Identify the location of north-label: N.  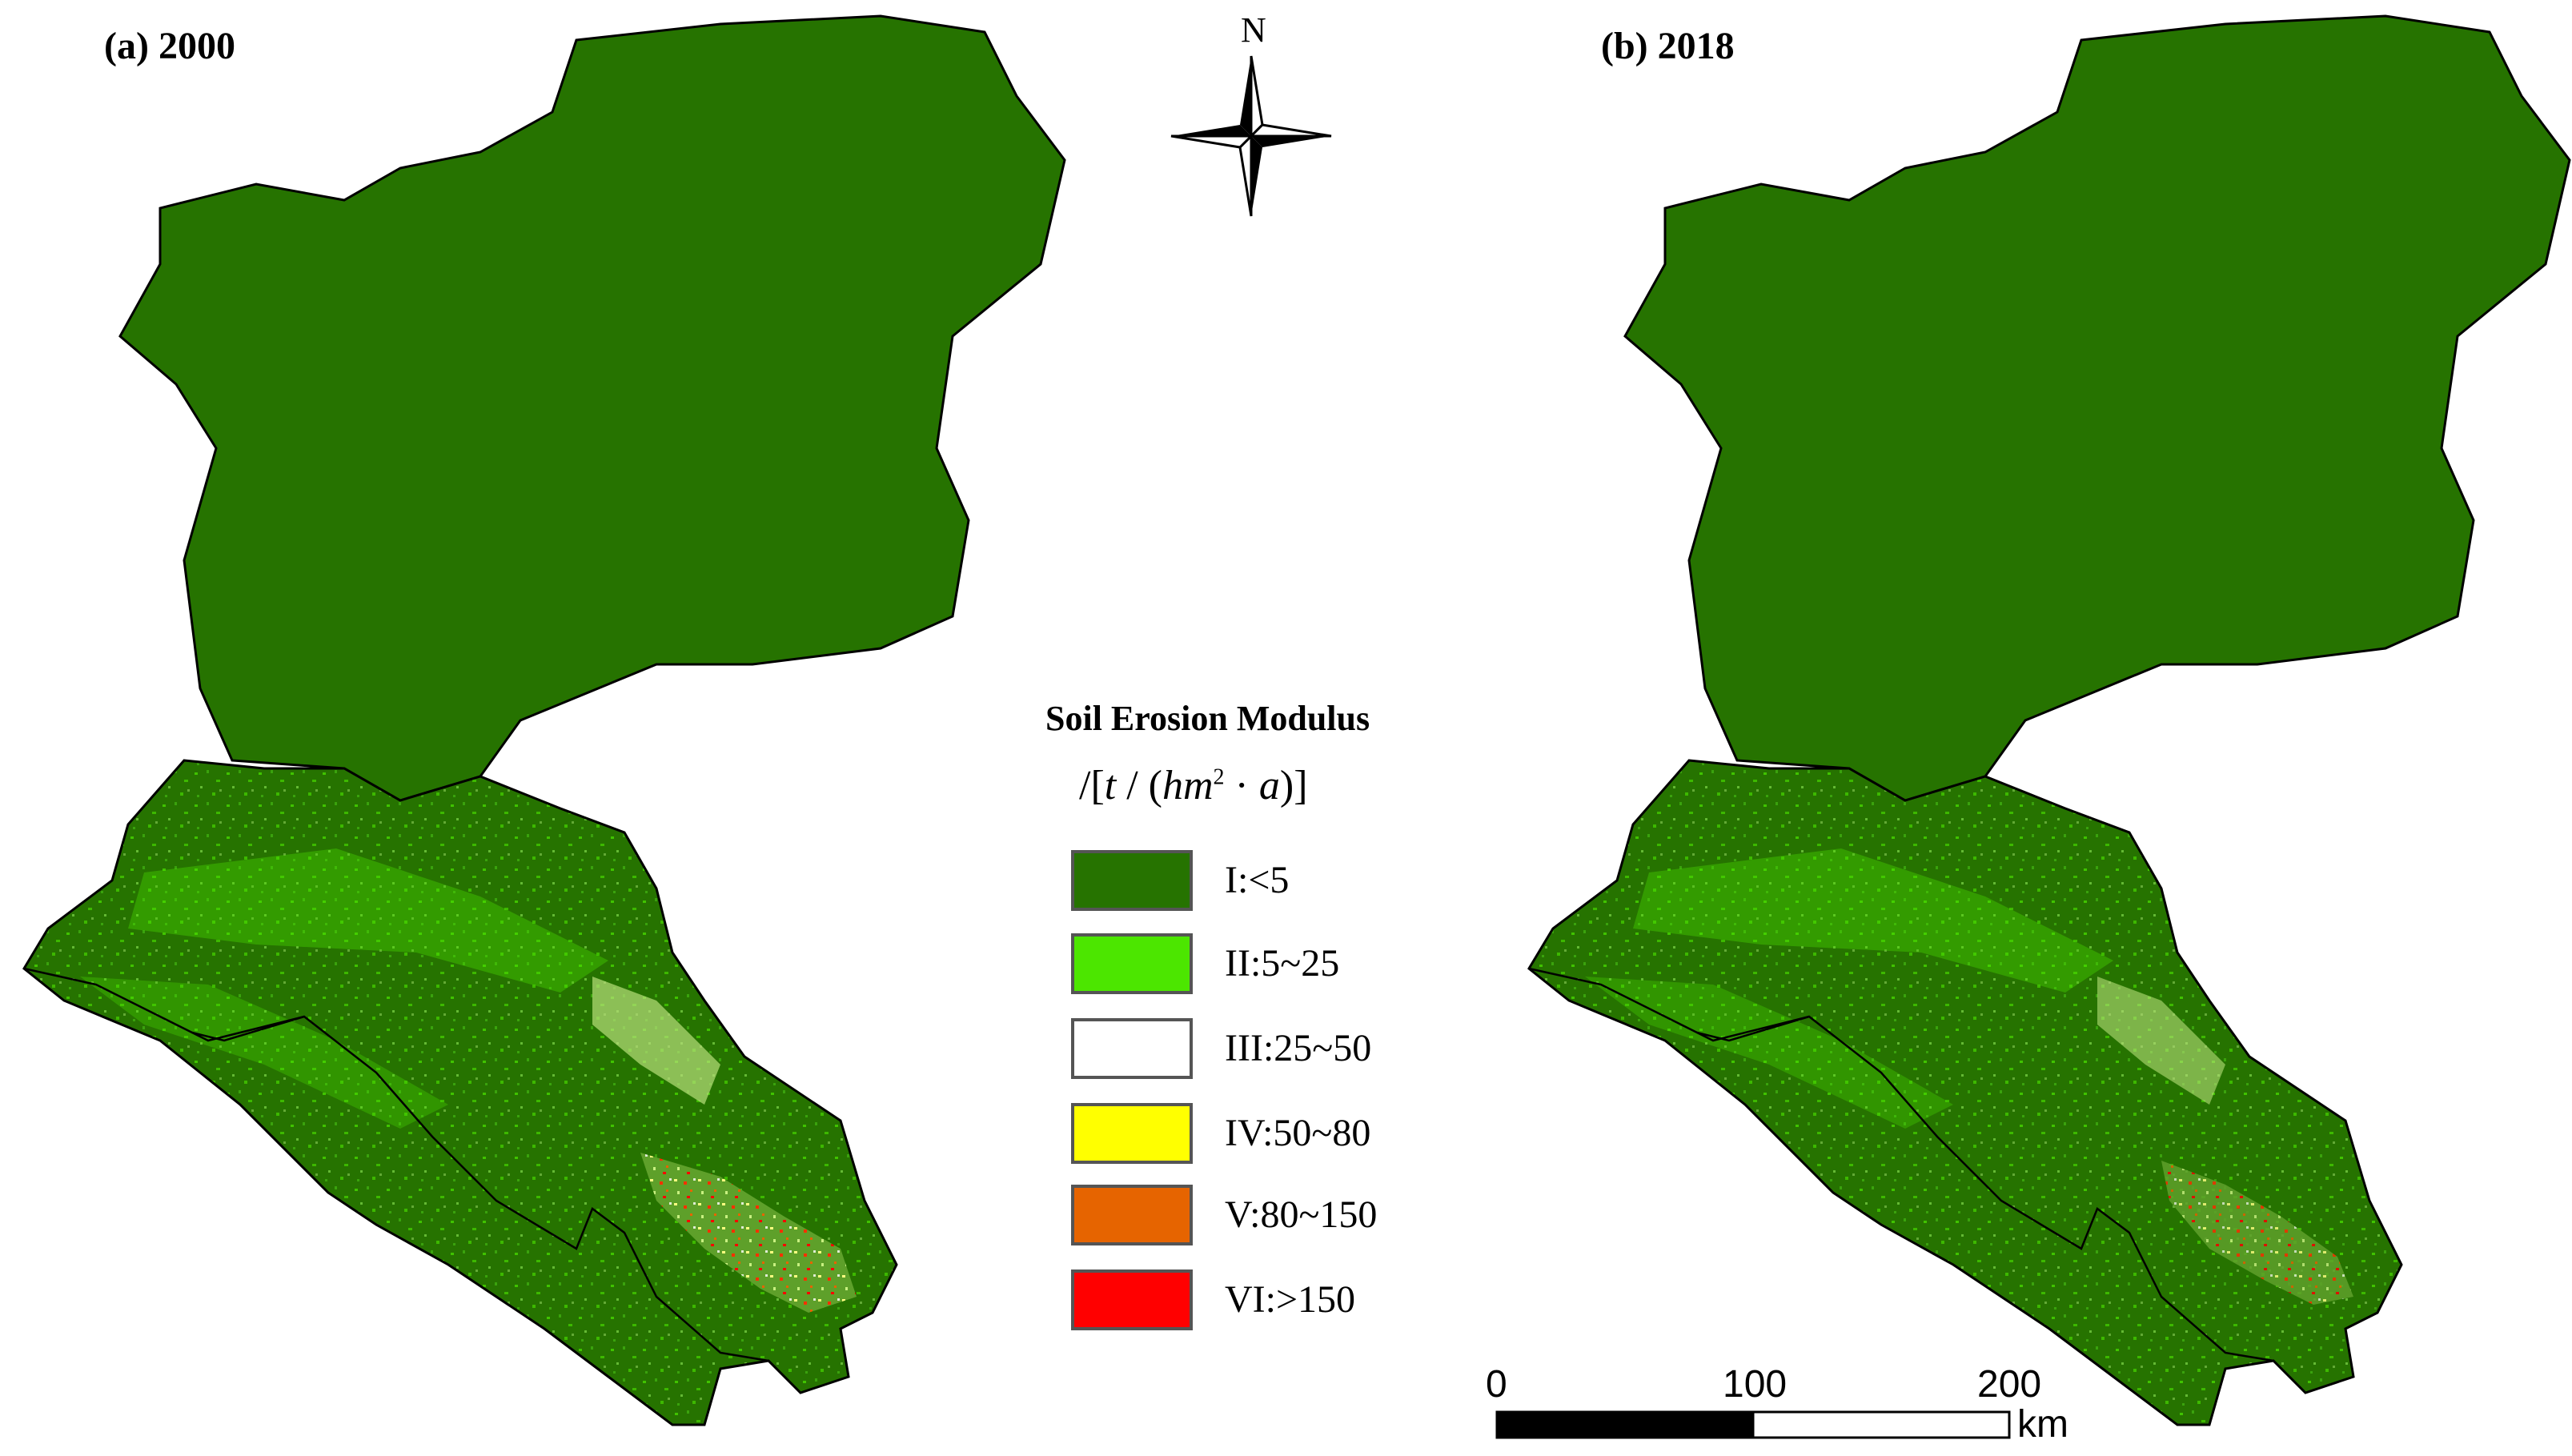
(1253, 30).